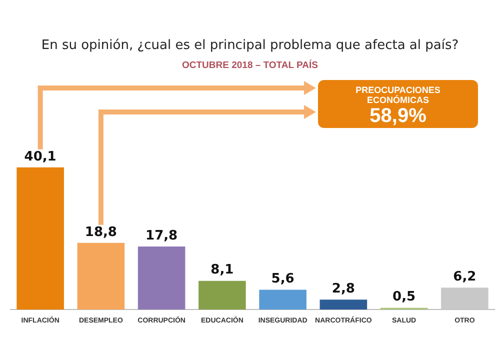 Image resolution: width=500 pixels, height=362 pixels. Describe the element at coordinates (398, 116) in the screenshot. I see `text: 58,9%` at that location.